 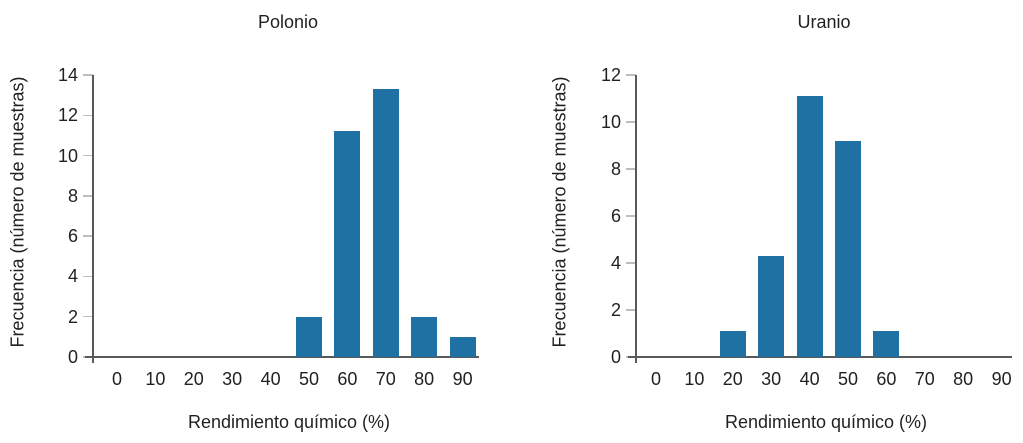 What do you see at coordinates (67, 75) in the screenshot?
I see `y-tick-label: 14` at bounding box center [67, 75].